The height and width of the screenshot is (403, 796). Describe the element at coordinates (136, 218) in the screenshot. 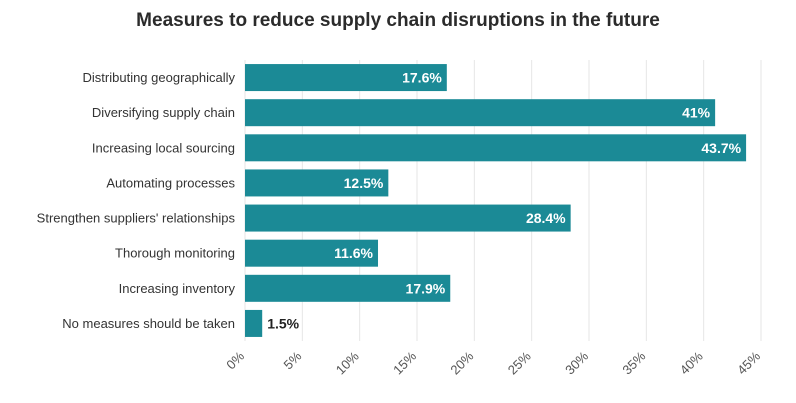

I see `category-label: Strengthen suppliers' relationships` at that location.